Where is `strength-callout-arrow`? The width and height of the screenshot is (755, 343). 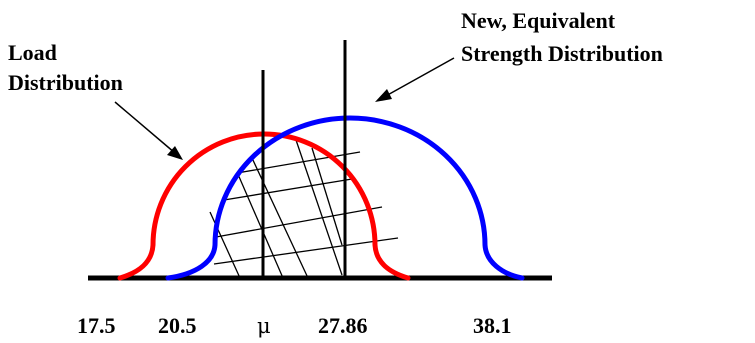 strength-callout-arrow is located at coordinates (415, 79).